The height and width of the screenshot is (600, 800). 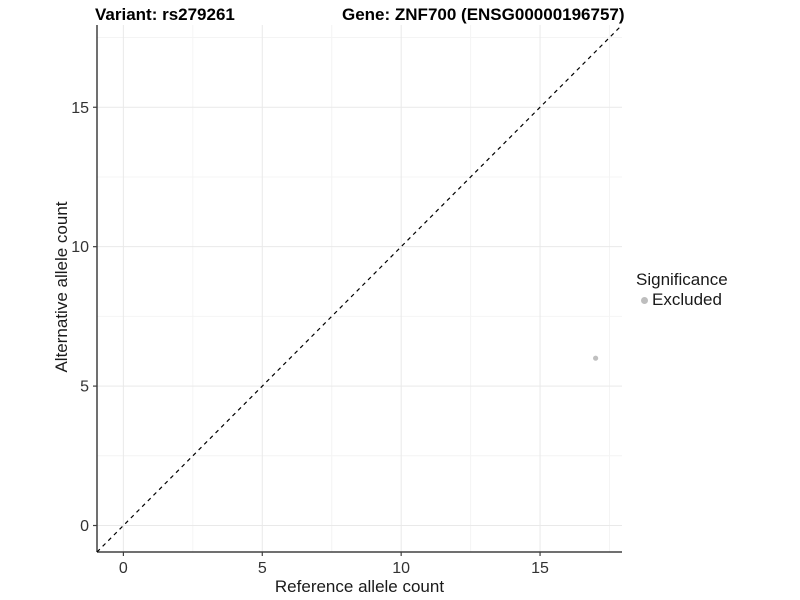 What do you see at coordinates (165, 14) in the screenshot?
I see `plot-title-variant: Variant: rs279261` at bounding box center [165, 14].